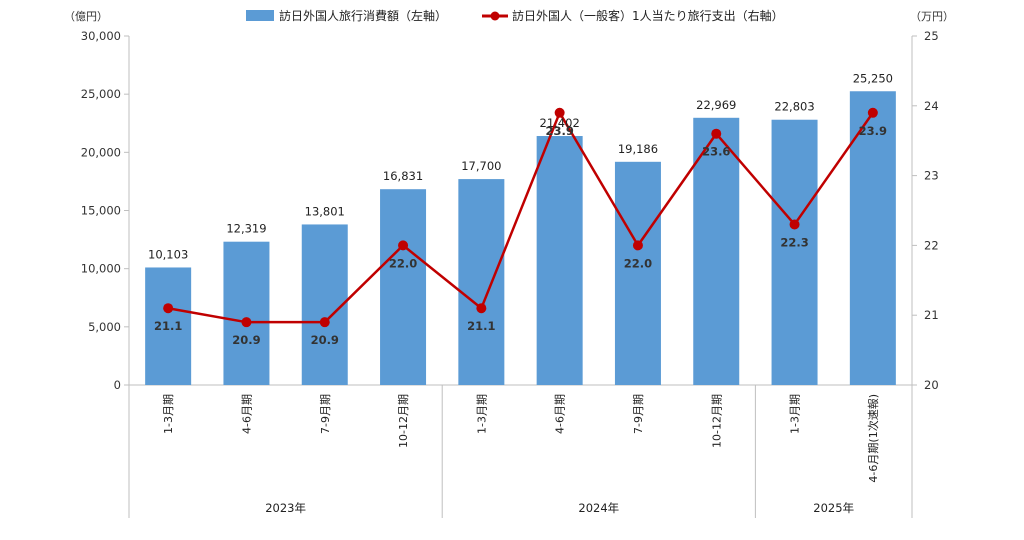 The image size is (1024, 540). I want to click on left-tick-label: 15,000, so click(101, 211).